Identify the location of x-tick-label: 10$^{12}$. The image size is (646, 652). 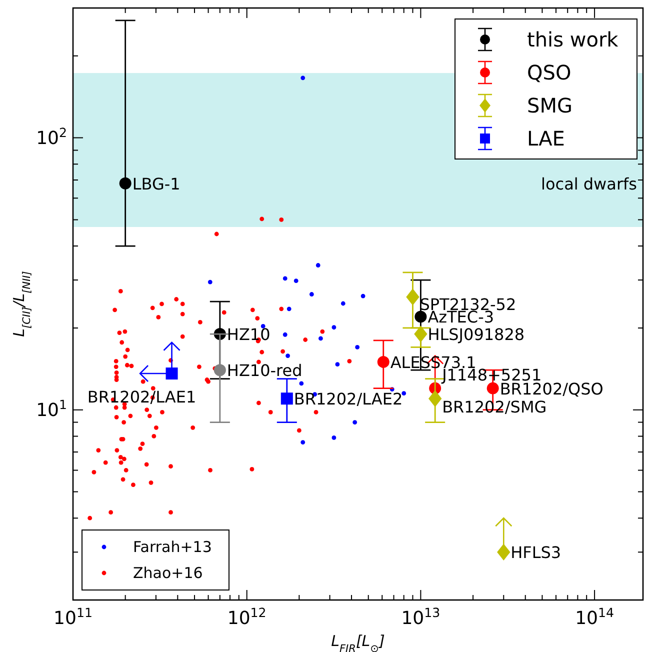
(246, 616).